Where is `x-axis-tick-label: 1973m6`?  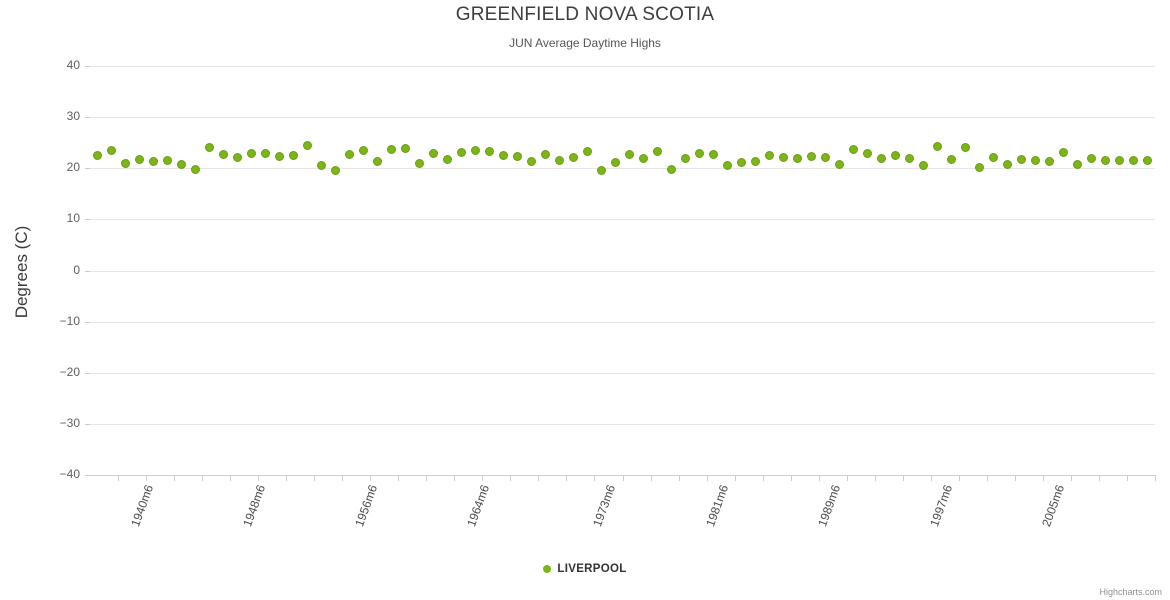
x-axis-tick-label: 1973m6 is located at coordinates (604, 506).